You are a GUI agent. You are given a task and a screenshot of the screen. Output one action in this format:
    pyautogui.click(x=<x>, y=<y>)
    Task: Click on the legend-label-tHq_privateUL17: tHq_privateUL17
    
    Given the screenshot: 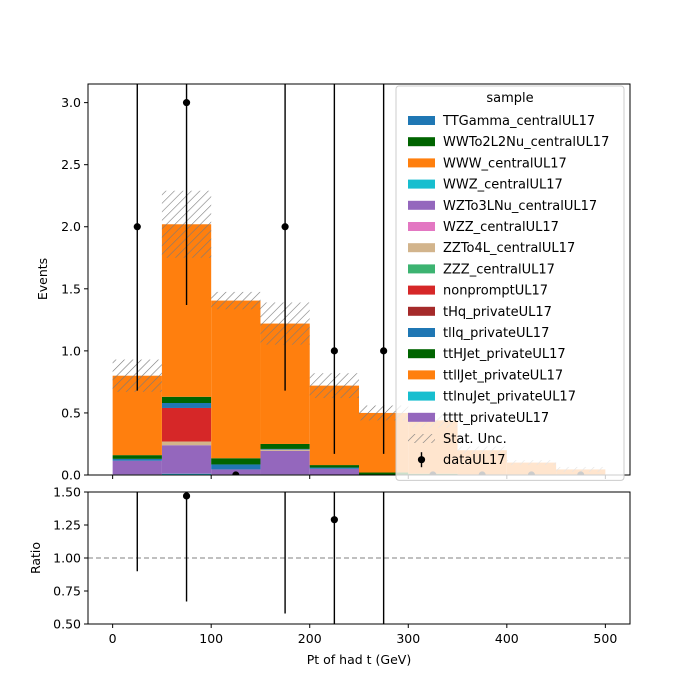 What is the action you would take?
    pyautogui.click(x=497, y=312)
    